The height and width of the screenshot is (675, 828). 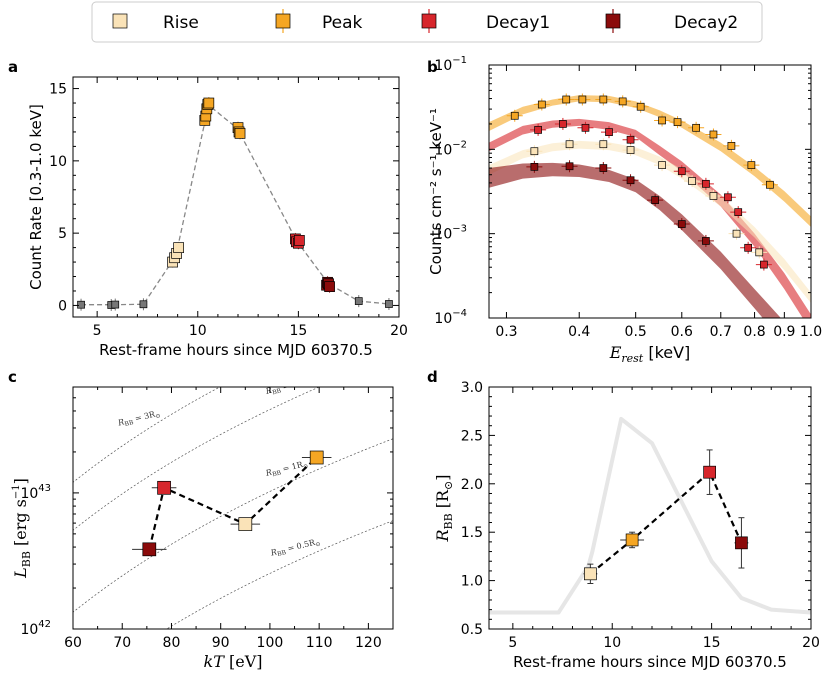 What do you see at coordinates (444, 508) in the screenshot?
I see `panel-d-ylabel: RBB [R⊙]` at bounding box center [444, 508].